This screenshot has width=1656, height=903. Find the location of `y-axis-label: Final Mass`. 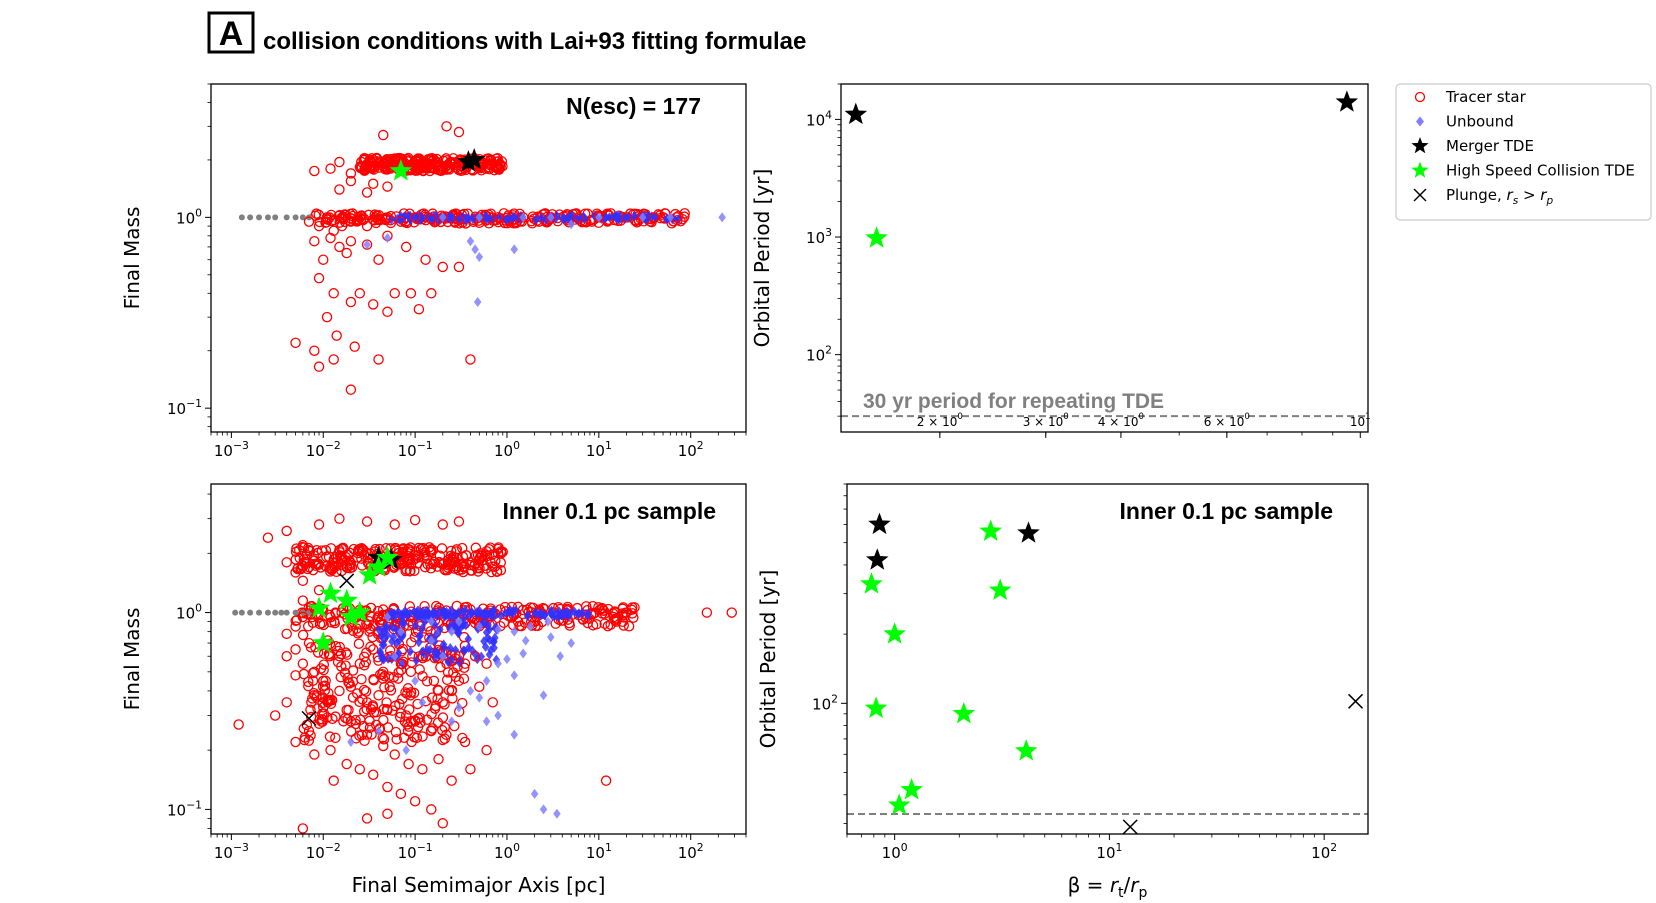

y-axis-label: Final Mass is located at coordinates (132, 258).